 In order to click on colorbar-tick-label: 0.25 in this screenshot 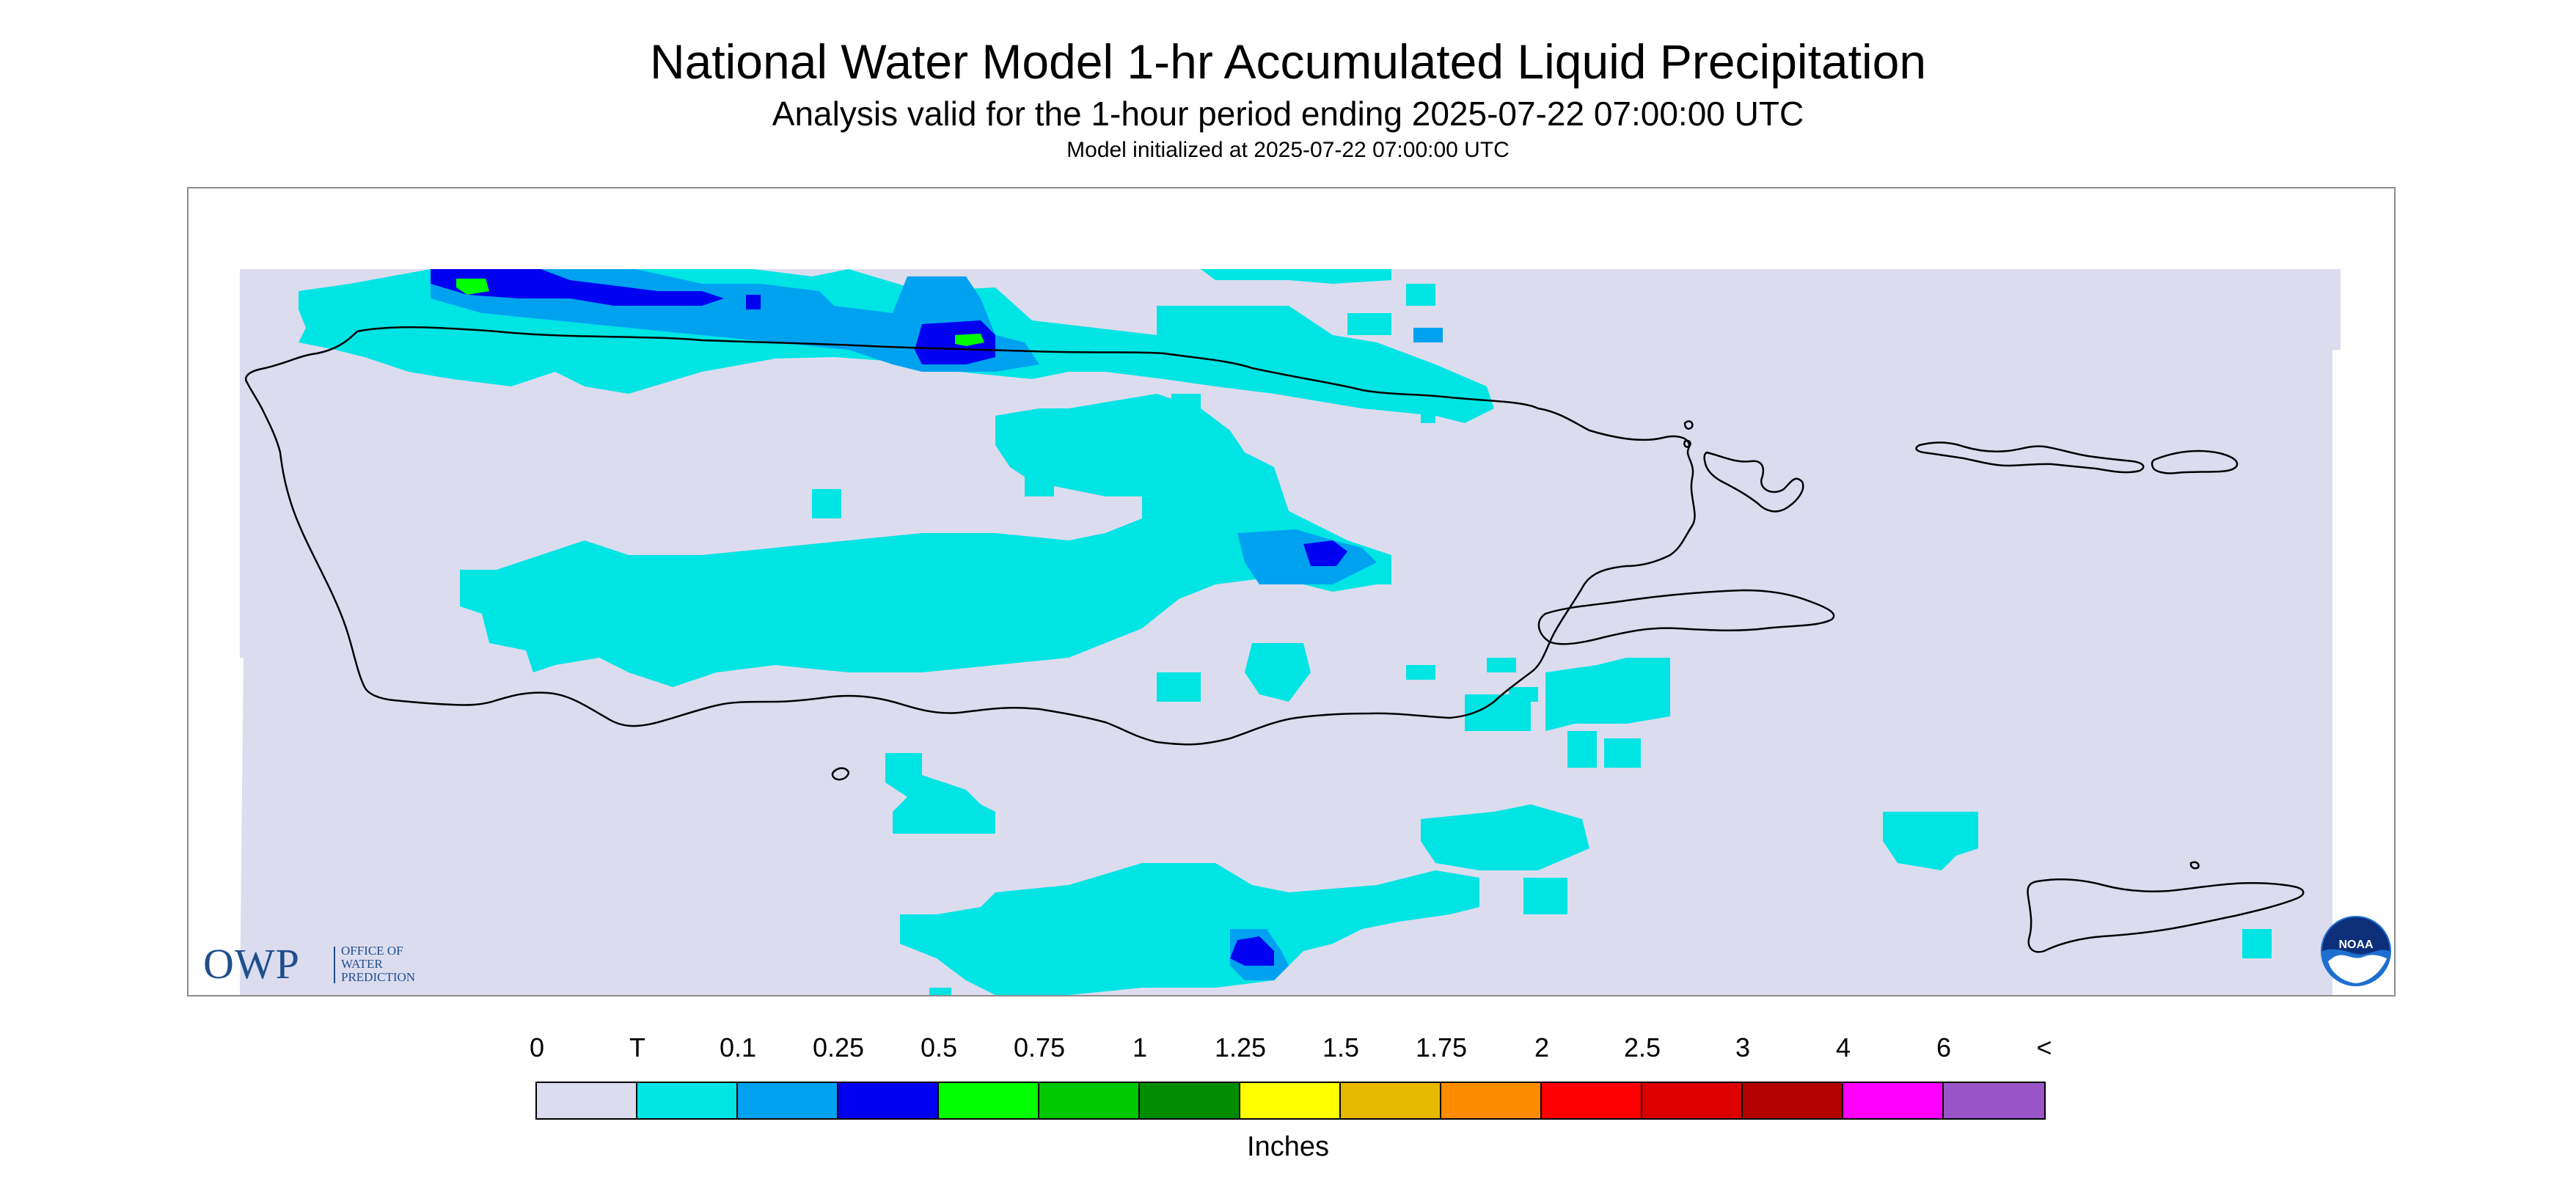, I will do `click(838, 1047)`.